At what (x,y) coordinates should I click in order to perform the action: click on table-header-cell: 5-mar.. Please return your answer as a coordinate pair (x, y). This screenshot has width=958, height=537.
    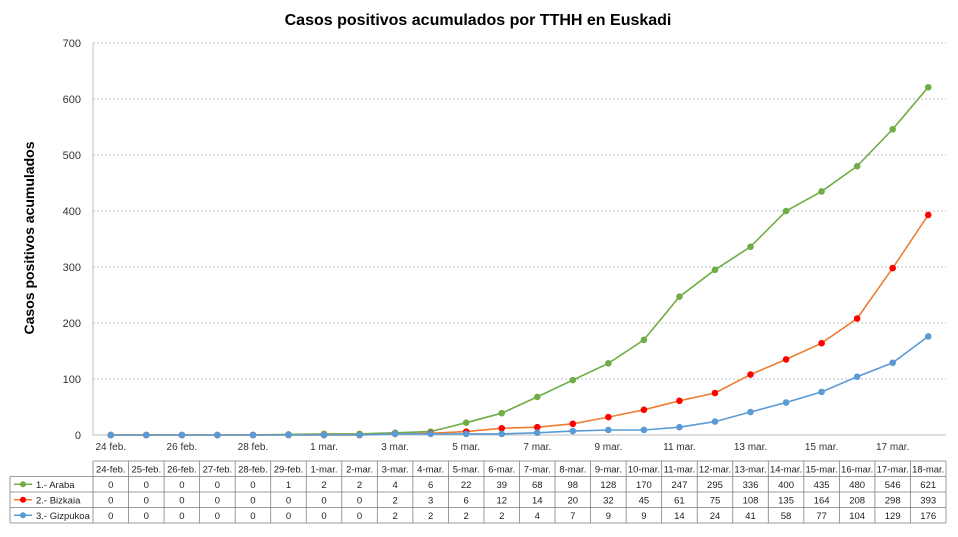
    Looking at the image, I should click on (466, 470).